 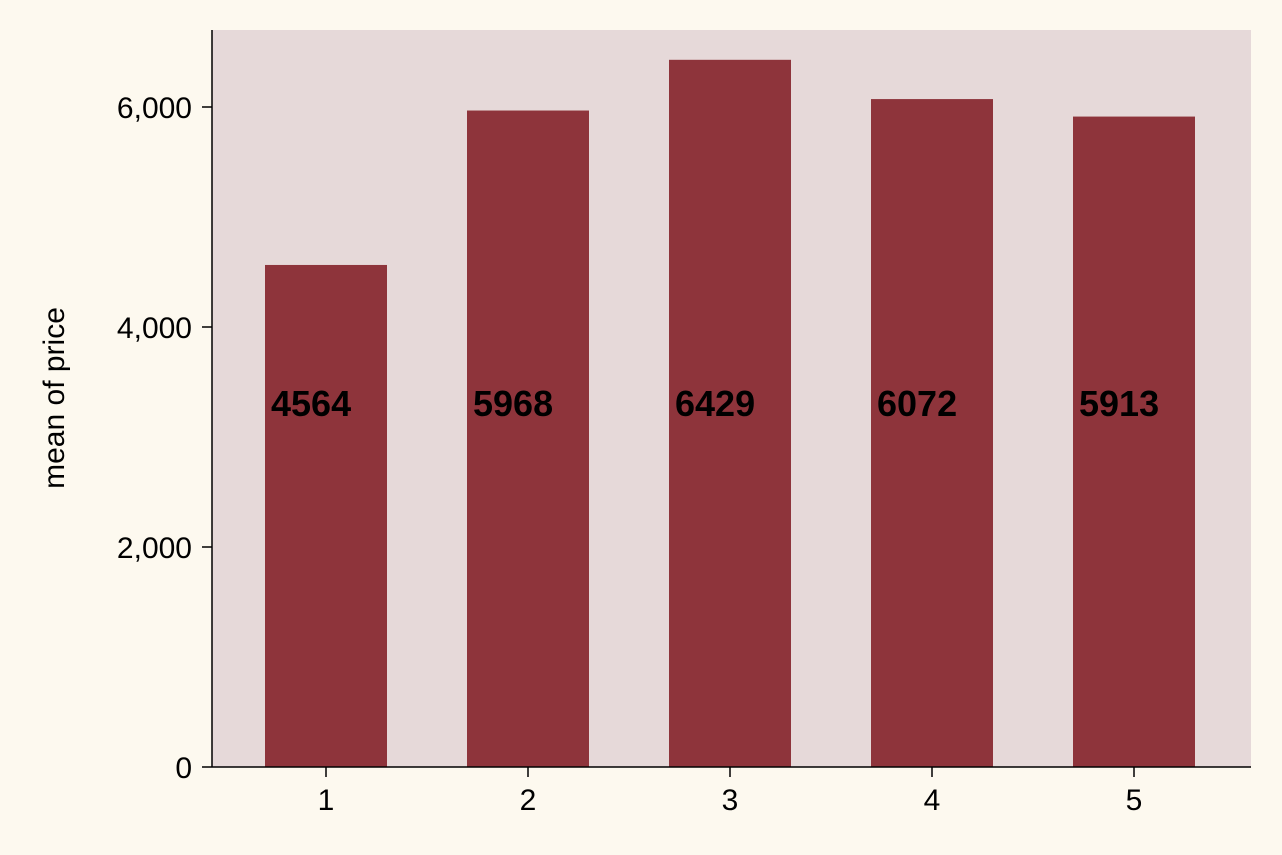 I want to click on bar-value-label: 6072, so click(x=917, y=403).